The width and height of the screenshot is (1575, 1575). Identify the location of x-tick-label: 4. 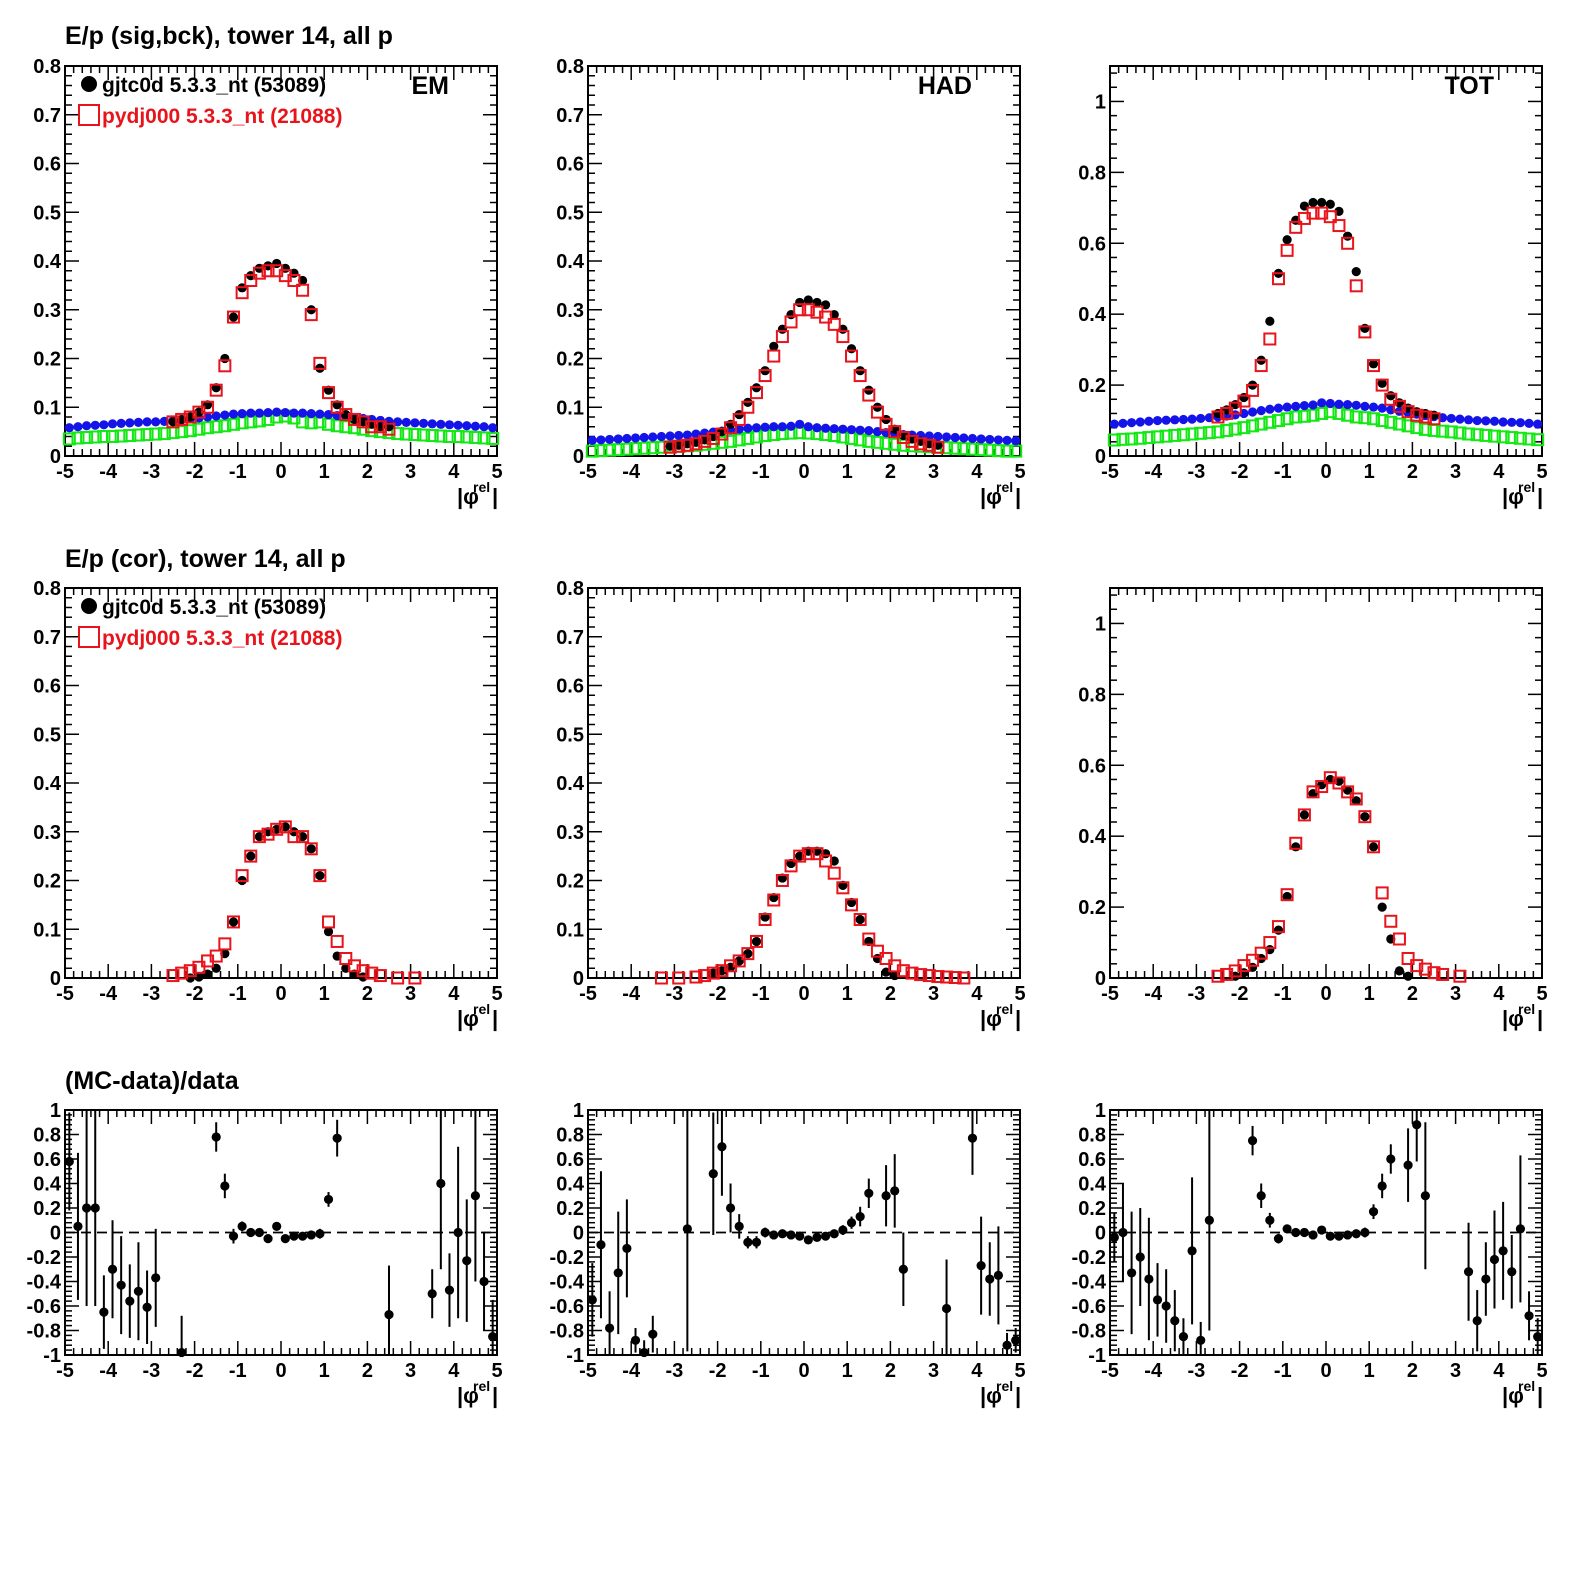
(977, 994).